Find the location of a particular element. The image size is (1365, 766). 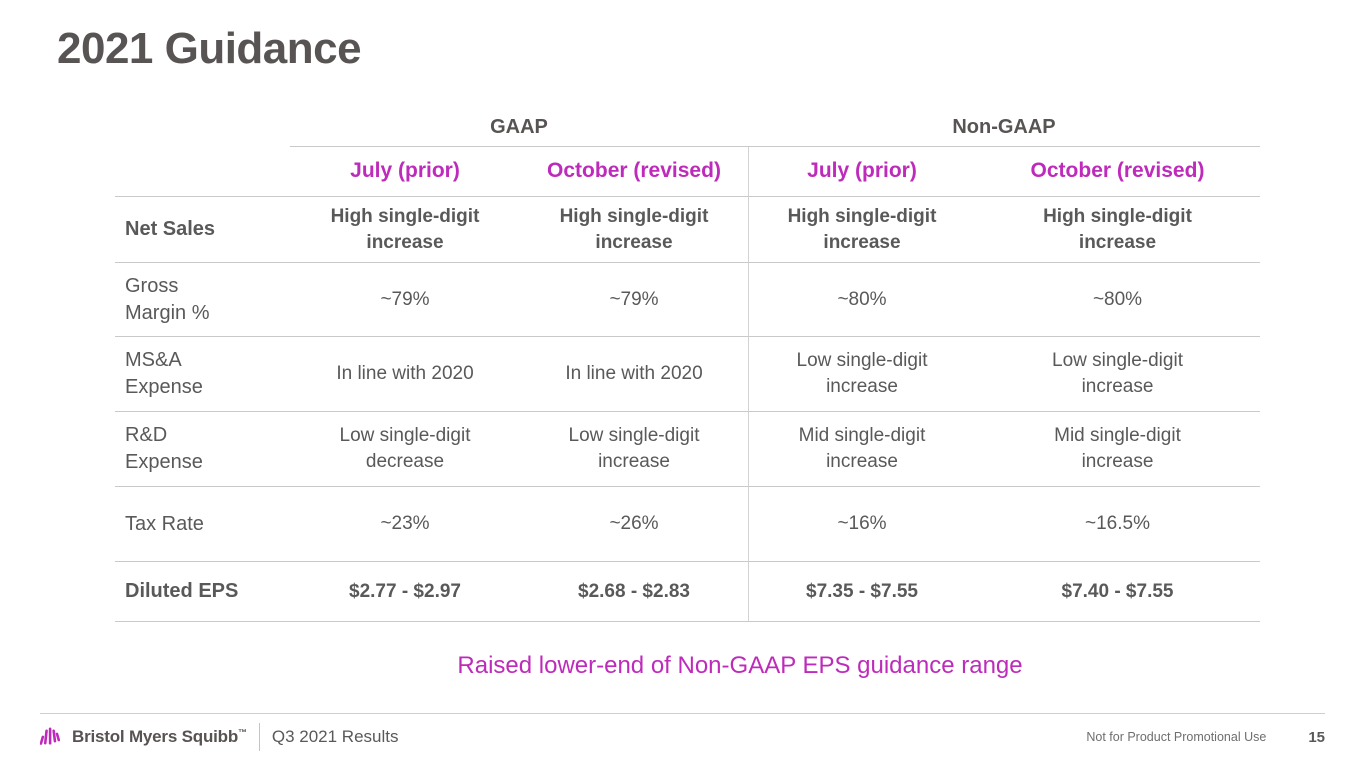

cell-rd-gaap-october: Low single-digit increase is located at coordinates (634, 449).